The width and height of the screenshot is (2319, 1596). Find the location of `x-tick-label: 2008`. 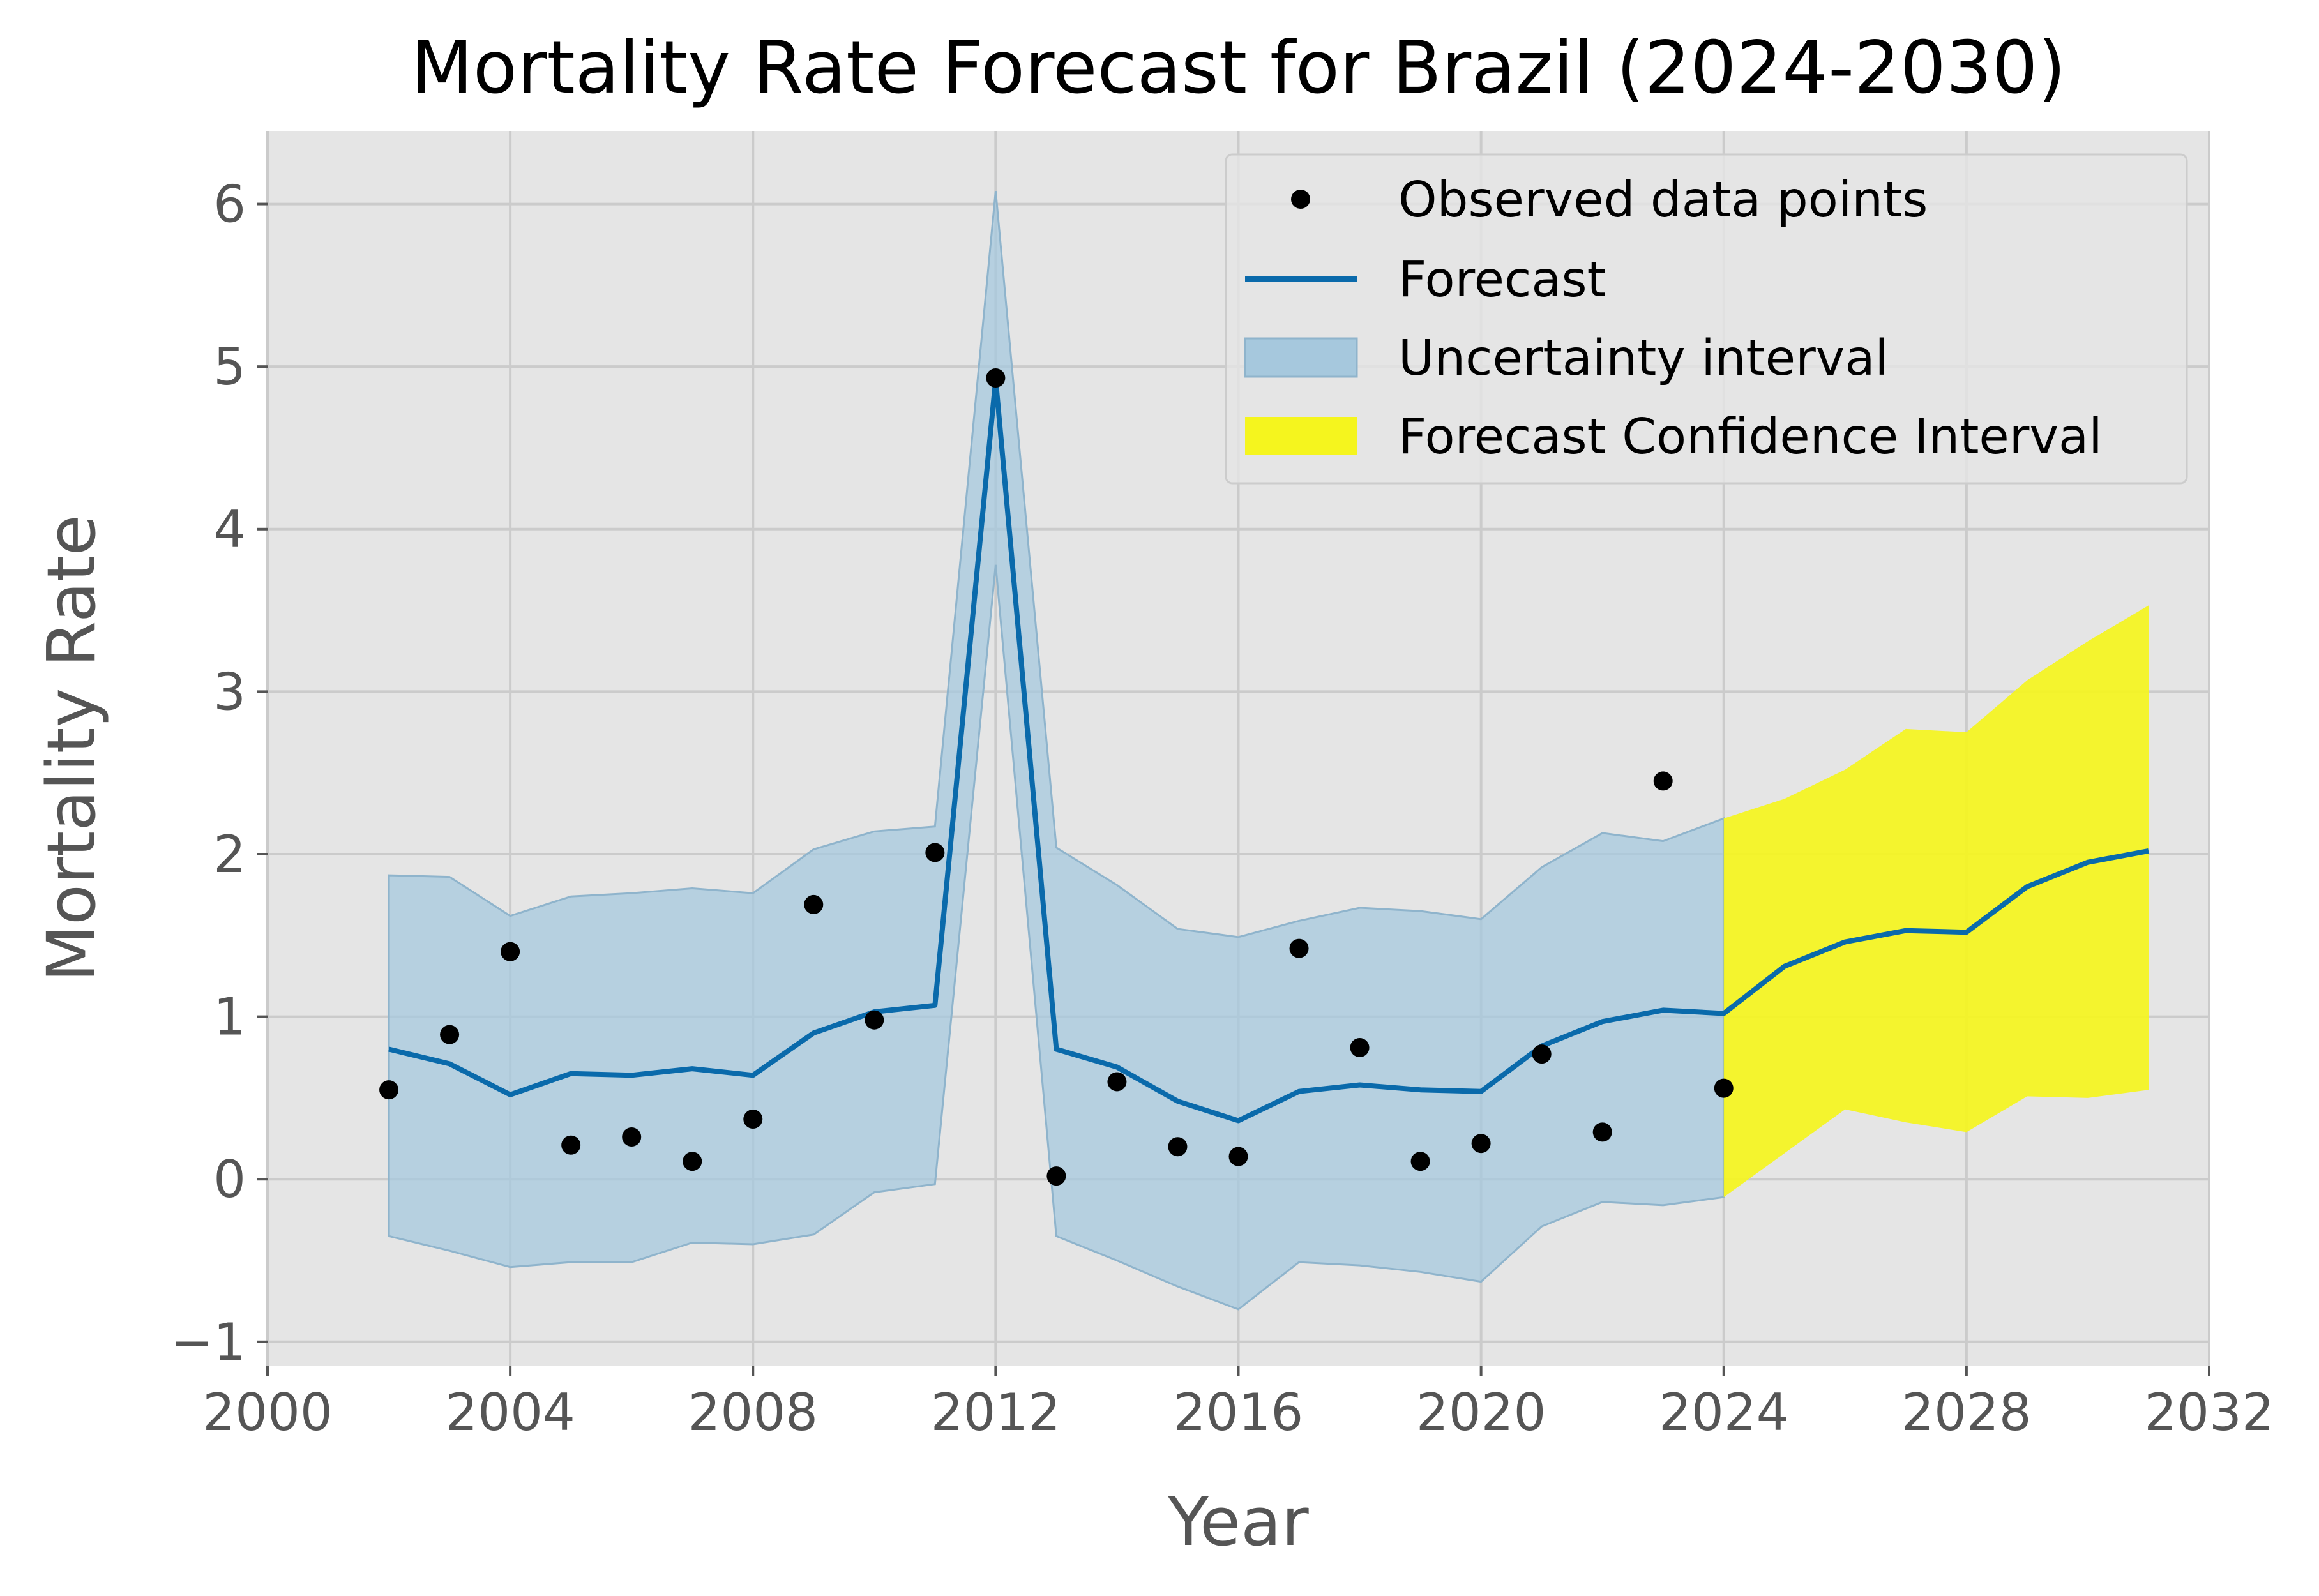

x-tick-label: 2008 is located at coordinates (753, 1412).